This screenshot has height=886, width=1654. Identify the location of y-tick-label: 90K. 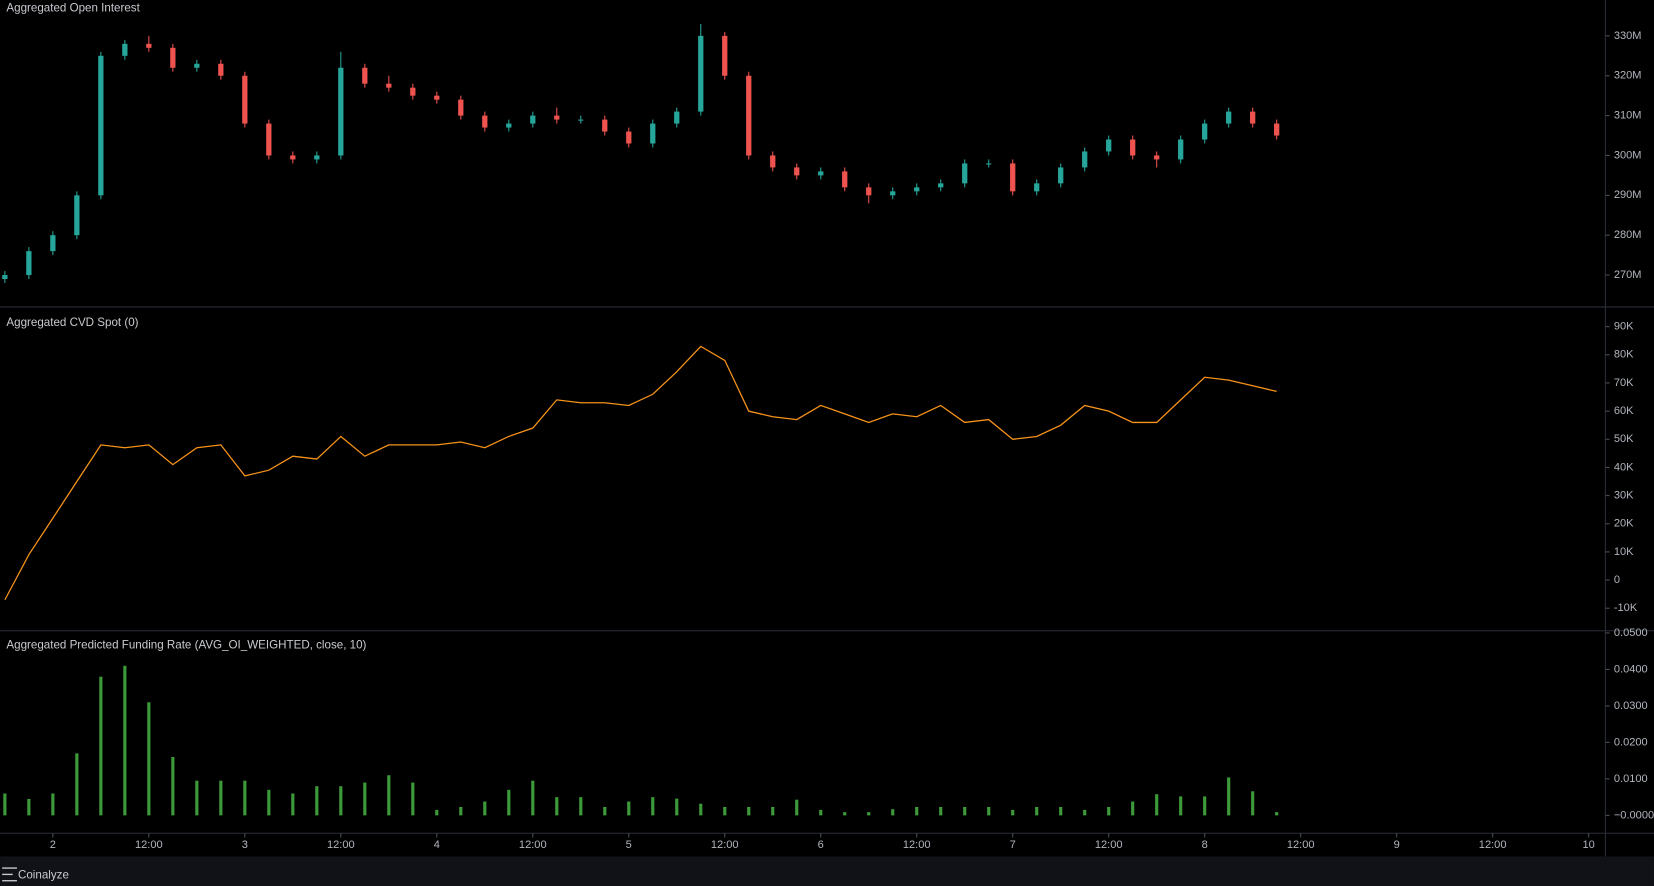
(1624, 327).